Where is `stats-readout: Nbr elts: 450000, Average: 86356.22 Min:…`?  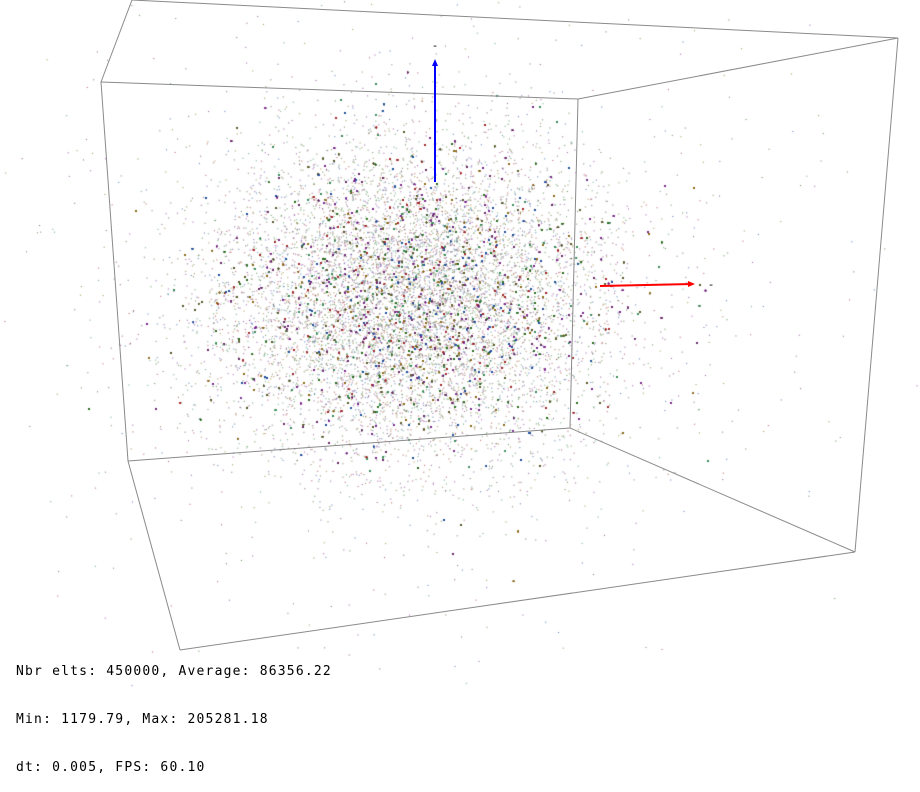
stats-readout: Nbr elts: 450000, Average: 86356.22 Min:… is located at coordinates (174, 712).